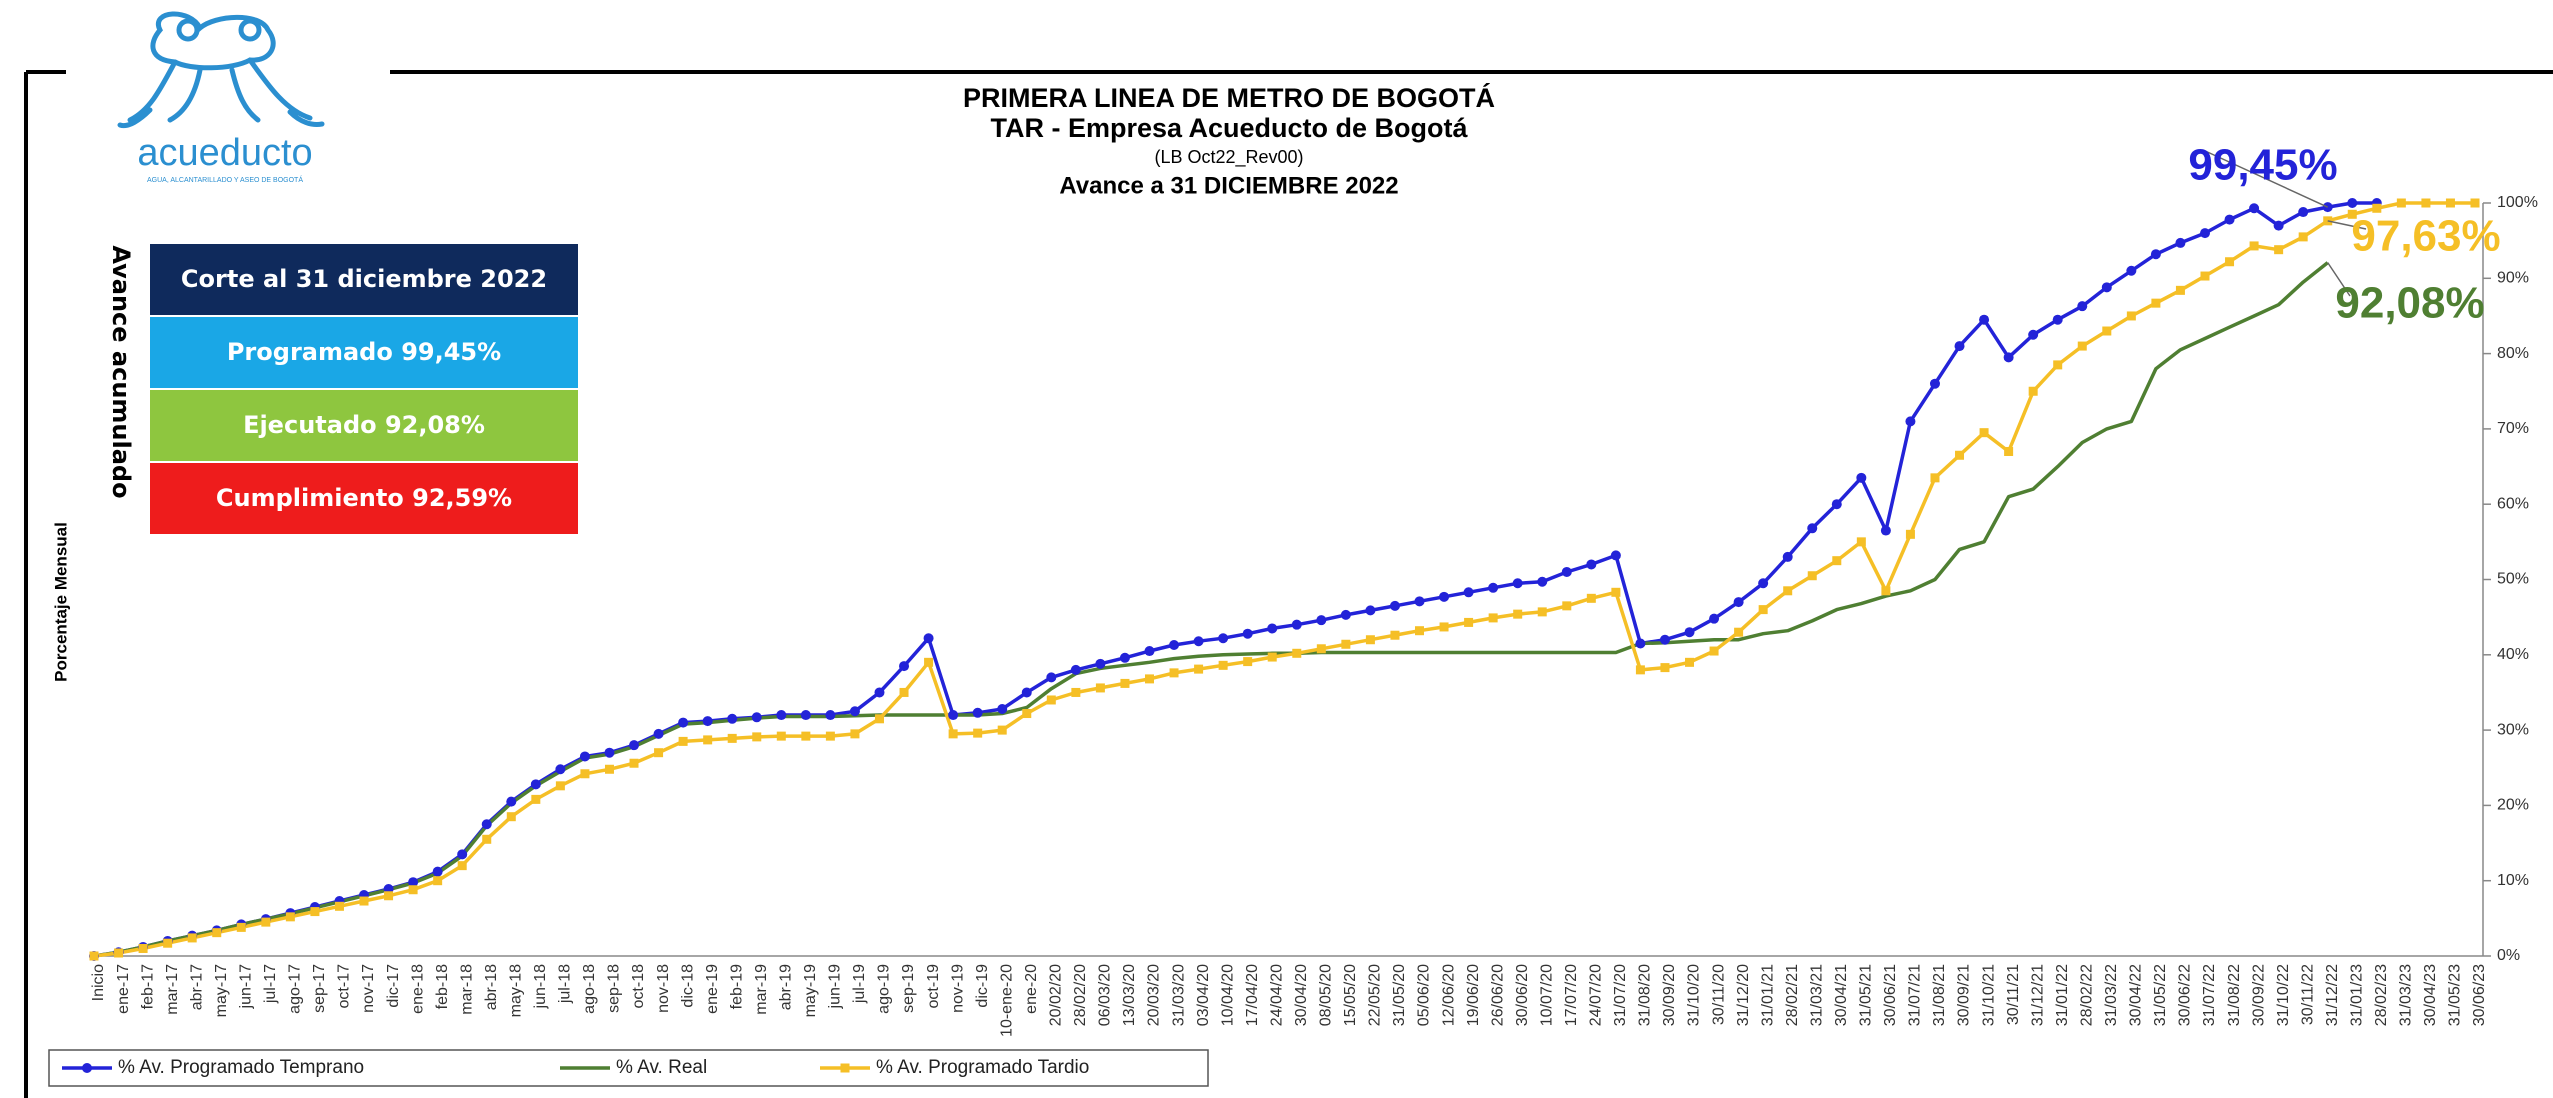 The image size is (2553, 1098). What do you see at coordinates (933, 986) in the screenshot?
I see `x-tick-label: oct-19` at bounding box center [933, 986].